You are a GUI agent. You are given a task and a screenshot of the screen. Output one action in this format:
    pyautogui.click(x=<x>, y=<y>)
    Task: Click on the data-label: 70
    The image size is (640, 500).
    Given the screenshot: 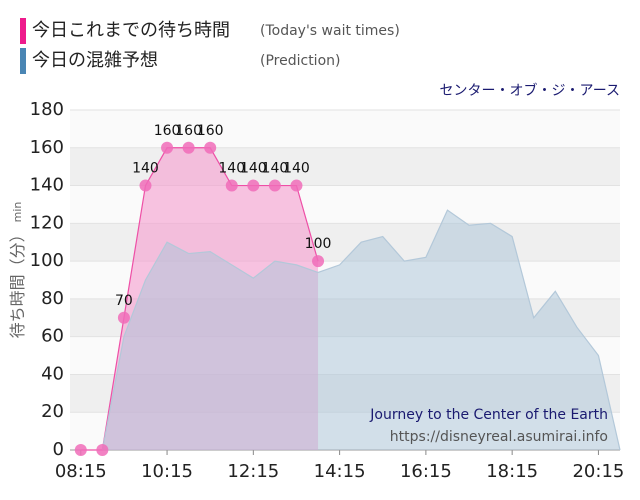 What is the action you would take?
    pyautogui.click(x=124, y=301)
    